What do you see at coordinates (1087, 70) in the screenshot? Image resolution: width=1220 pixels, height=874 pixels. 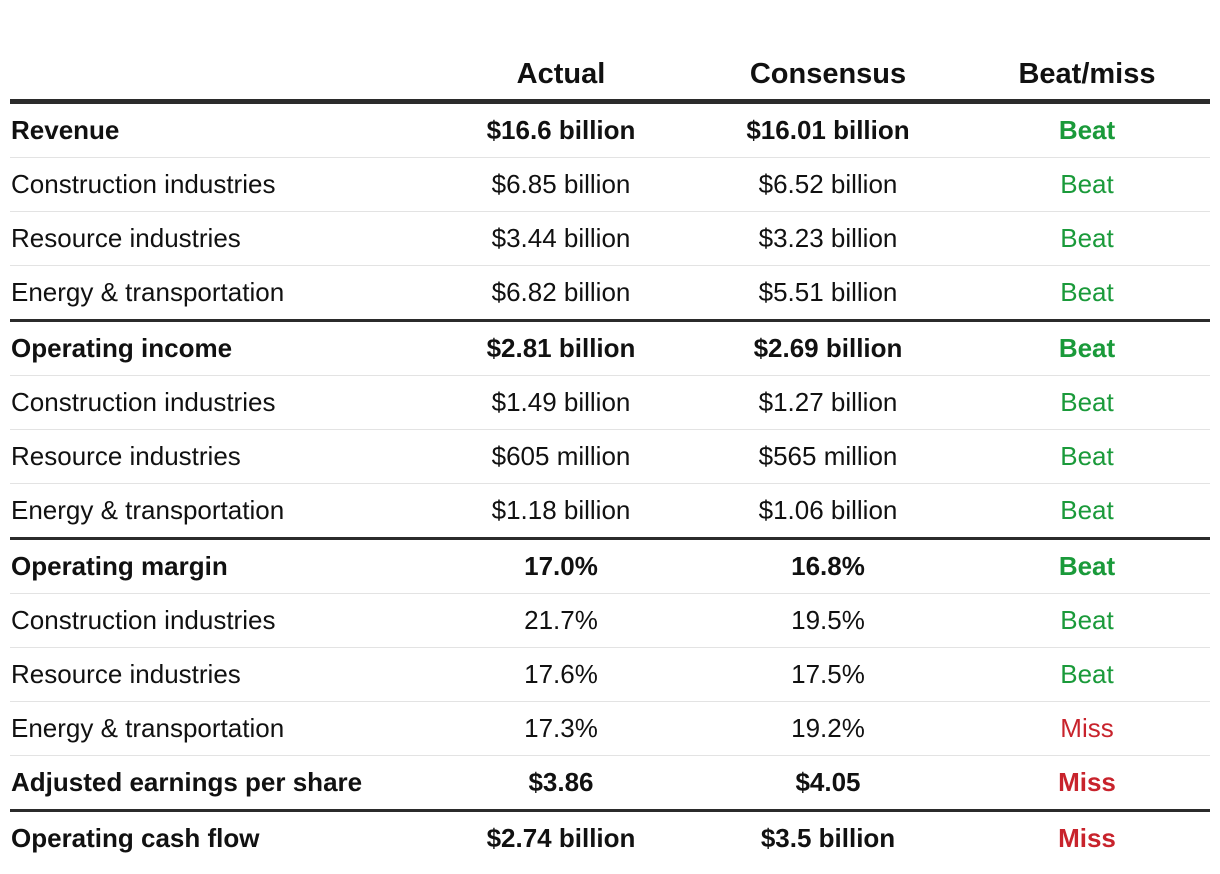 I see `header-beat-miss: Beat/miss` at bounding box center [1087, 70].